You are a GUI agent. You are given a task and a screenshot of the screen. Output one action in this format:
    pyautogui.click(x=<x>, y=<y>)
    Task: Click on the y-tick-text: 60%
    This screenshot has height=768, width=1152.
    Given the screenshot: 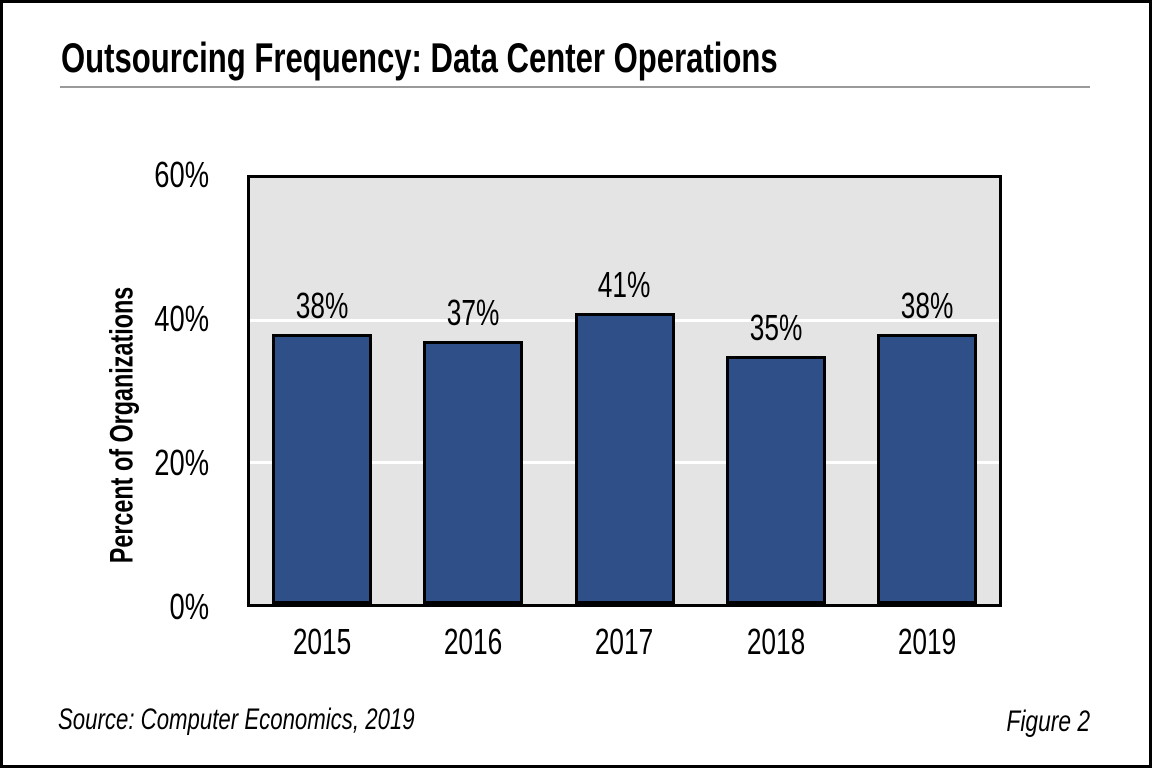 What is the action you would take?
    pyautogui.click(x=181, y=174)
    